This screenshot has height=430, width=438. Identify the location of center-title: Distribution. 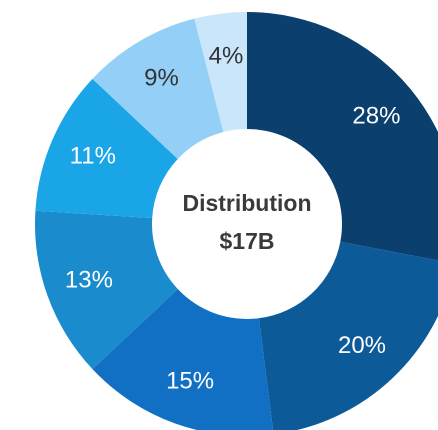
(246, 203).